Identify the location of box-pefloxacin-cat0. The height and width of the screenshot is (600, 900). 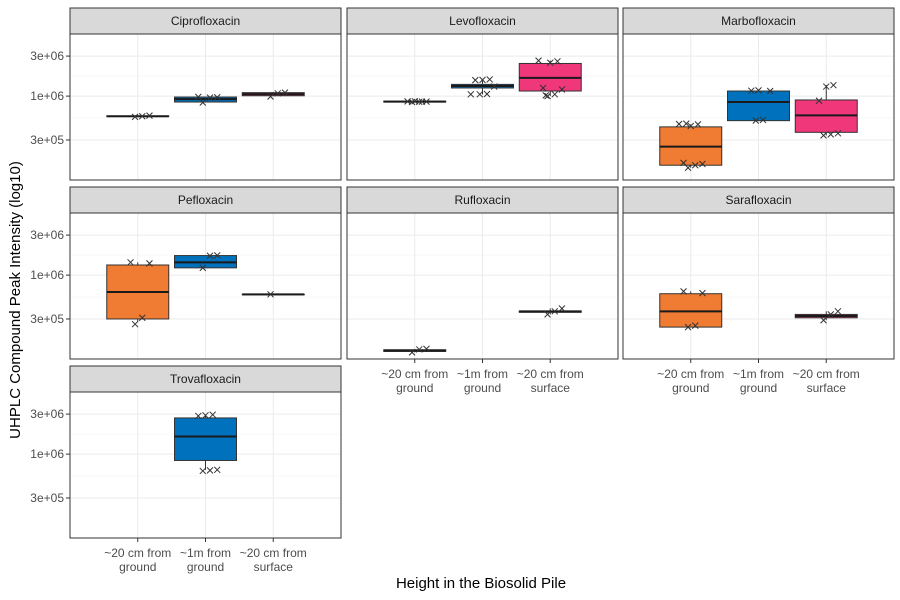
(138, 293).